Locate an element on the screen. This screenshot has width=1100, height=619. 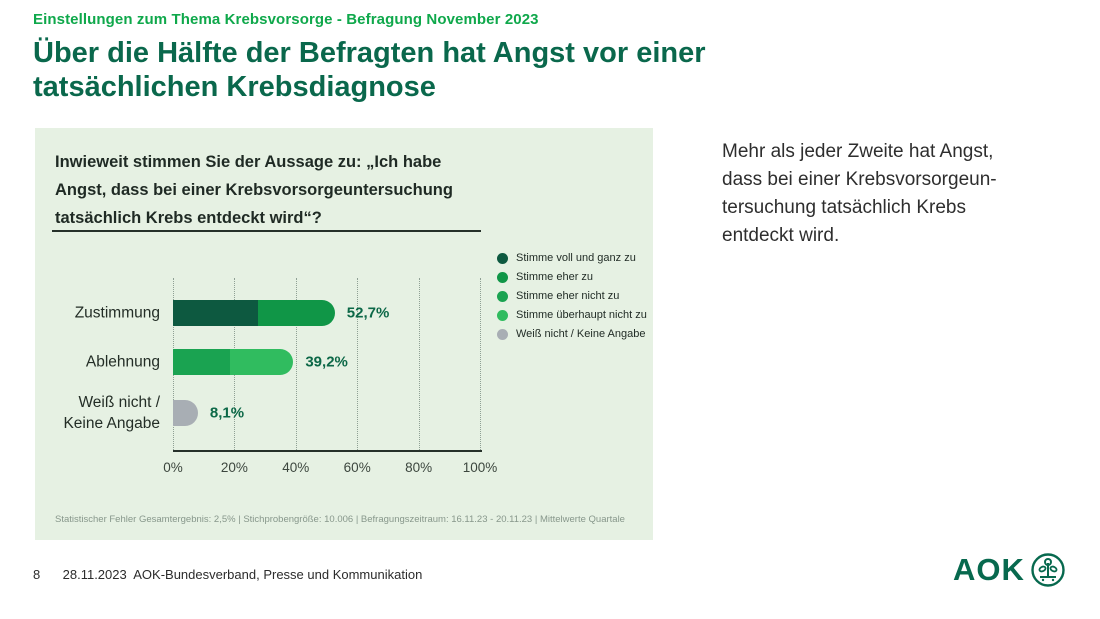
legend-item: Stimme überhaupt nicht zu is located at coordinates (572, 315).